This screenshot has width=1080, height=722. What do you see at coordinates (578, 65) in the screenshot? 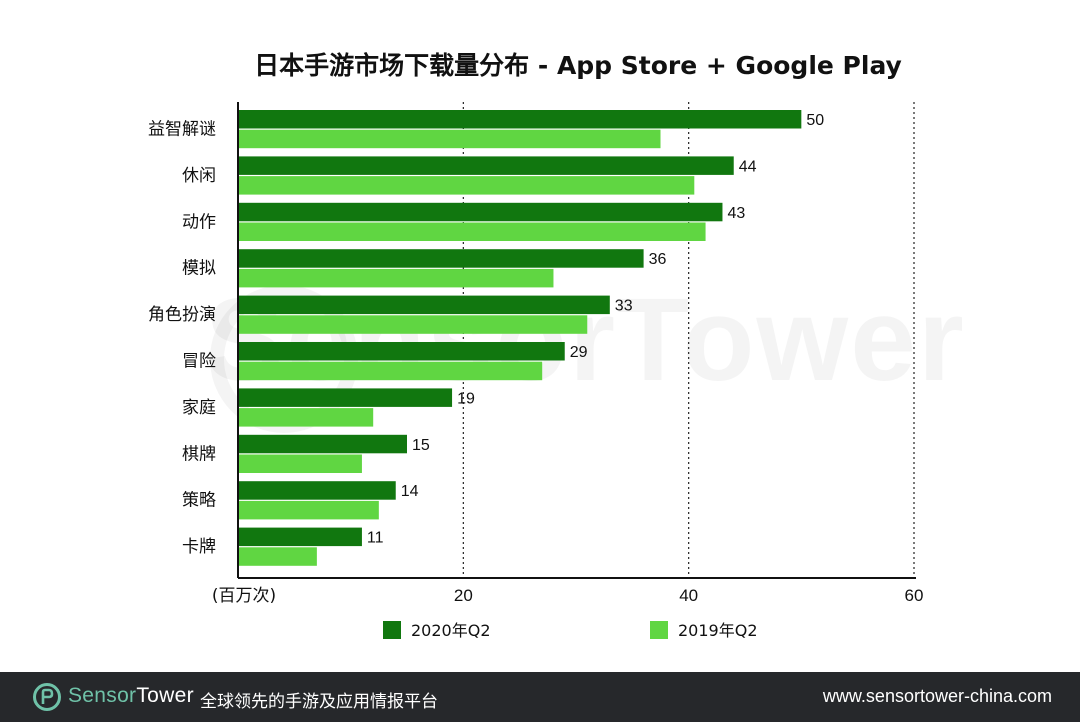
I see `chart-title: 日本手游市场下载量分布 - App Store + Google Play` at bounding box center [578, 65].